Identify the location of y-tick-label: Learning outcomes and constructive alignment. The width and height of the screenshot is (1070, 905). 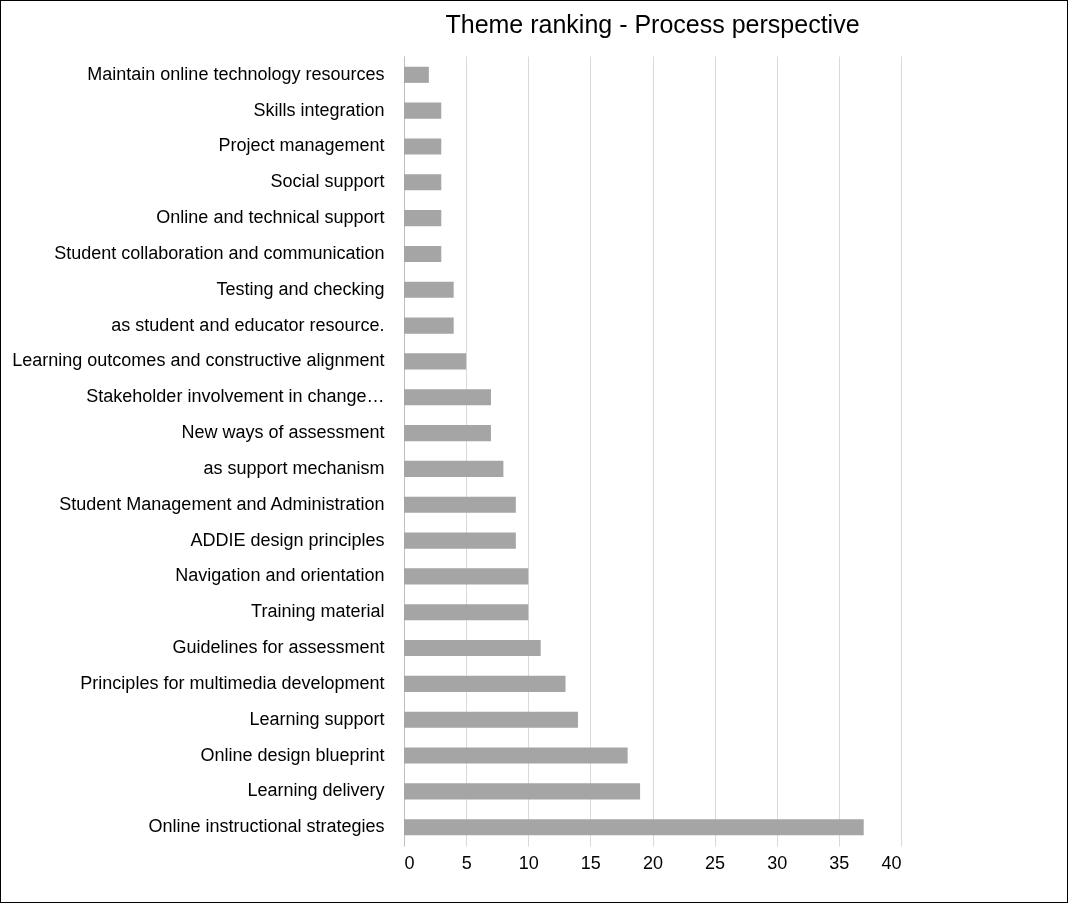
(198, 360).